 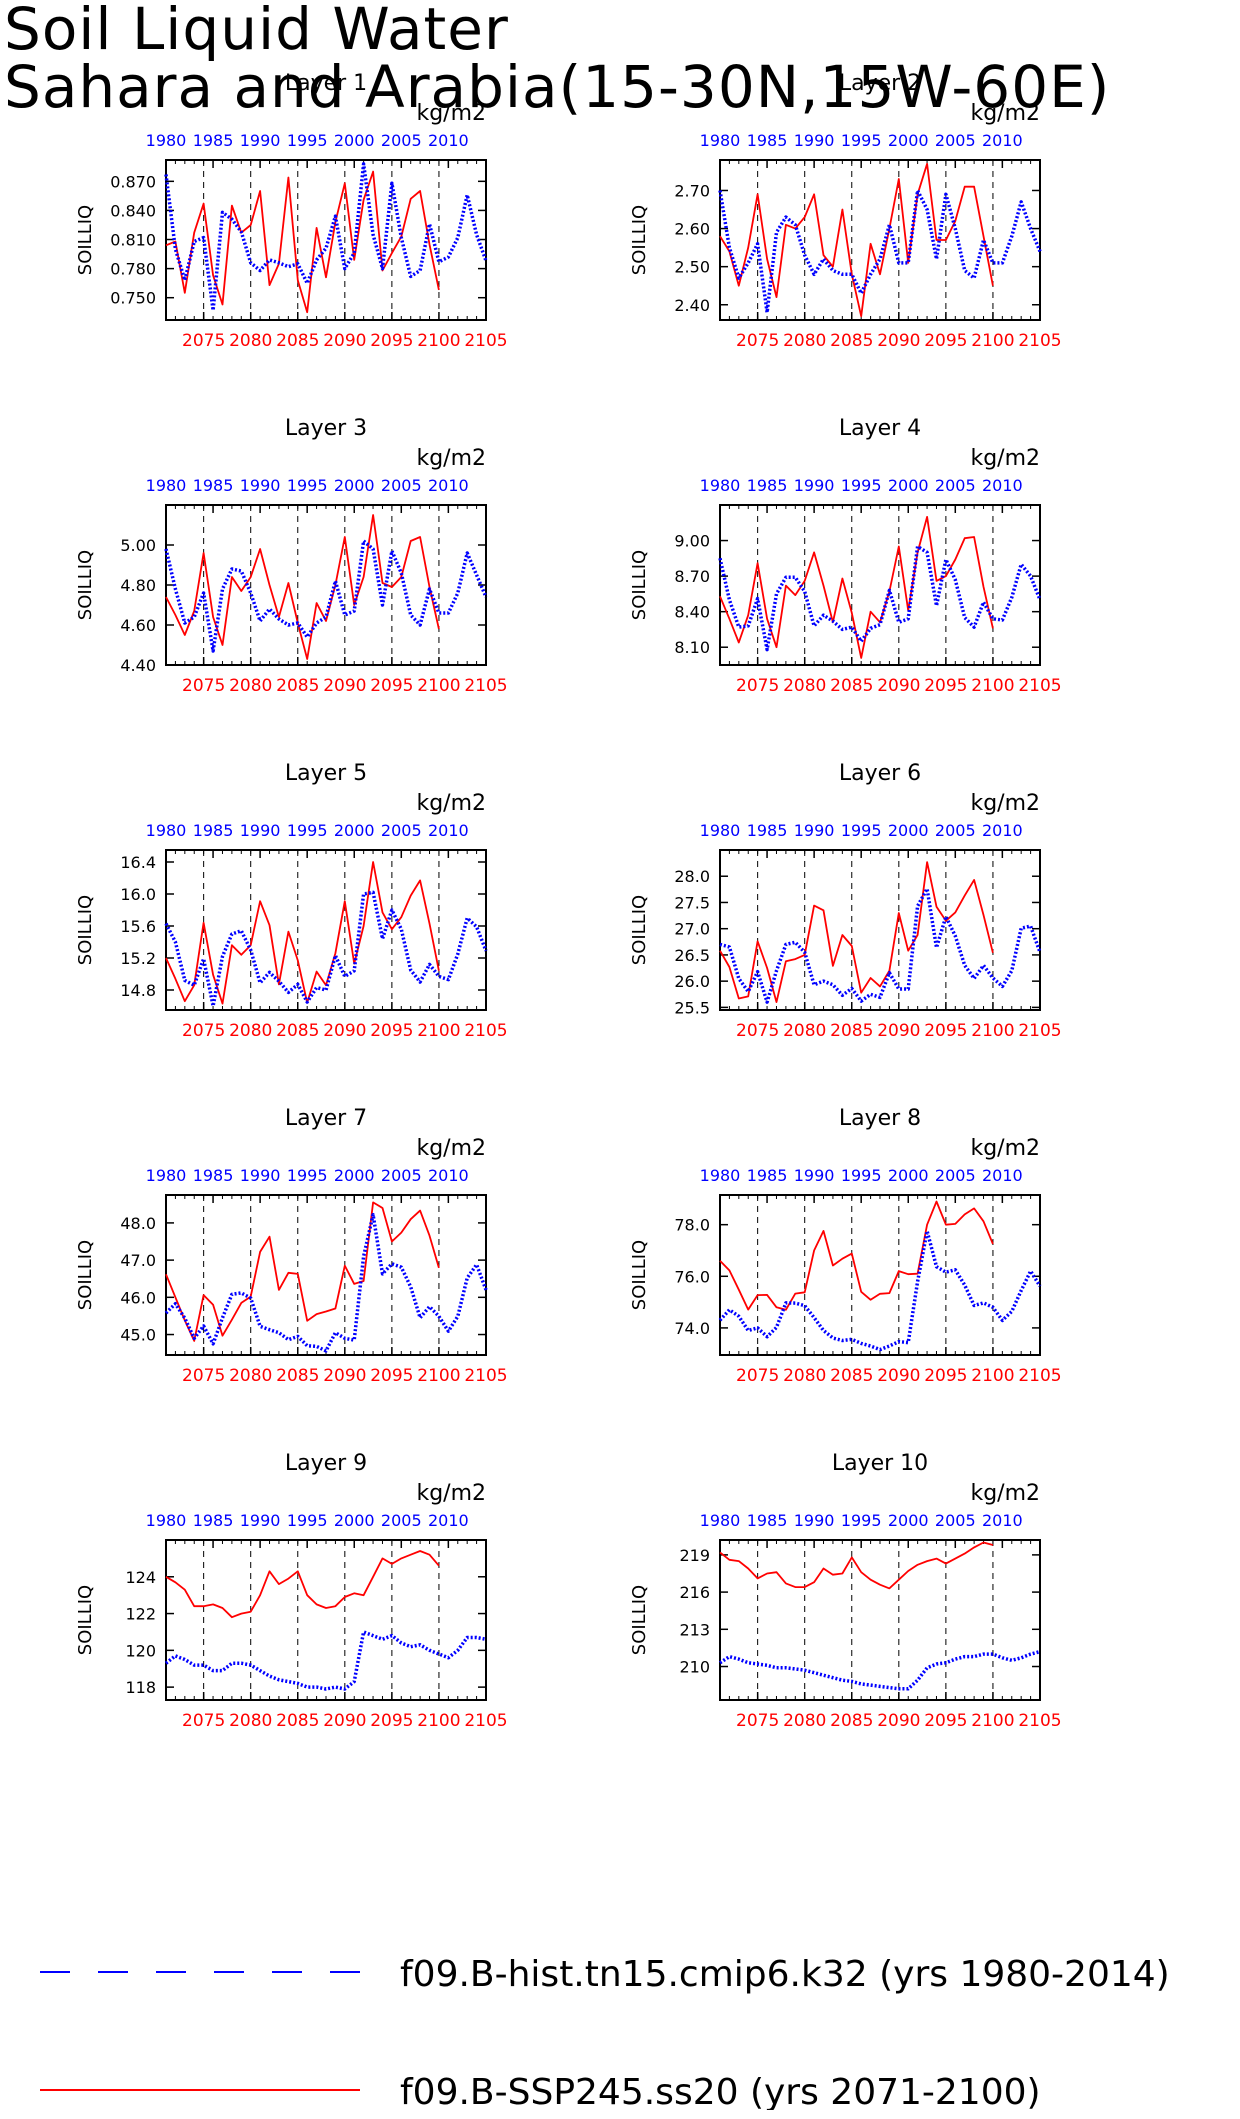 What do you see at coordinates (692, 190) in the screenshot?
I see `y-tick-label: 2.70` at bounding box center [692, 190].